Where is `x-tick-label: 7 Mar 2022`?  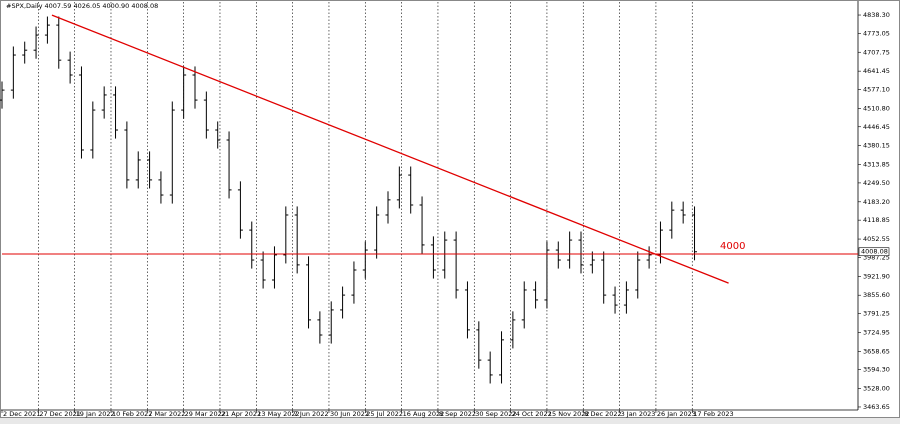
x-tick-label: 7 Mar 2022 is located at coordinates (166, 414).